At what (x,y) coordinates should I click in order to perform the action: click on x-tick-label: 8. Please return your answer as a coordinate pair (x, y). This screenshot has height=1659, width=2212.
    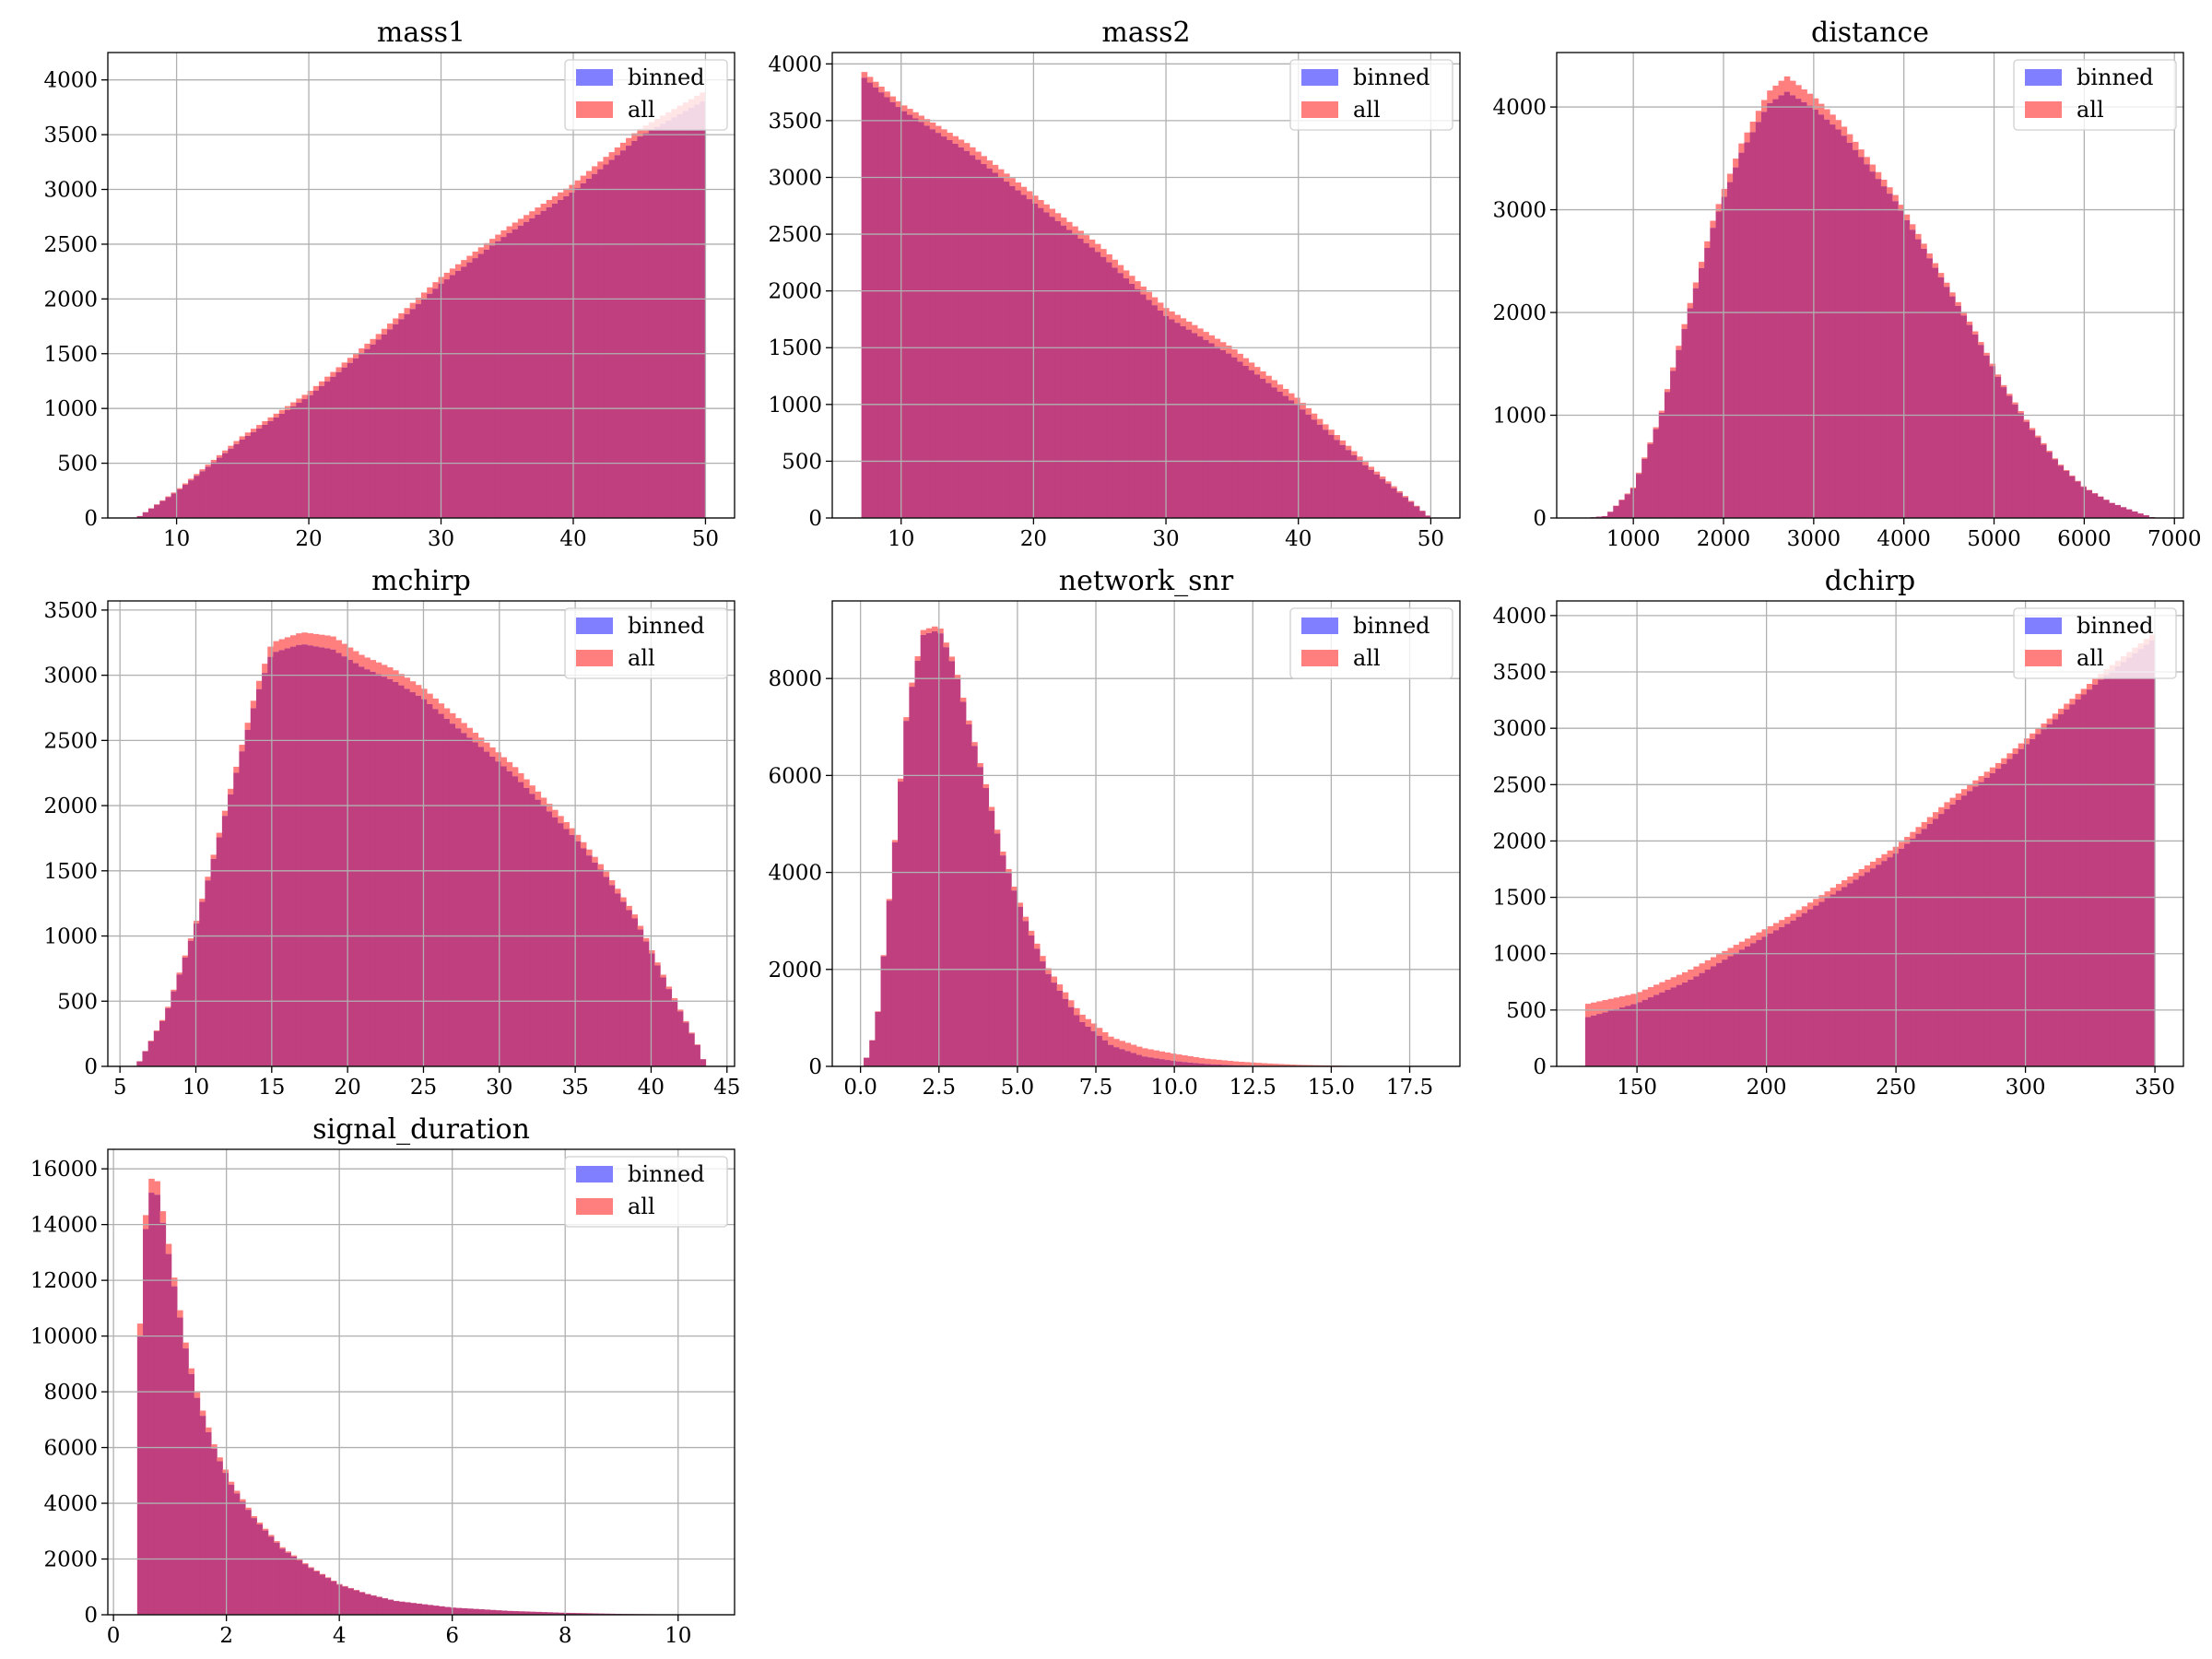
    Looking at the image, I should click on (565, 1636).